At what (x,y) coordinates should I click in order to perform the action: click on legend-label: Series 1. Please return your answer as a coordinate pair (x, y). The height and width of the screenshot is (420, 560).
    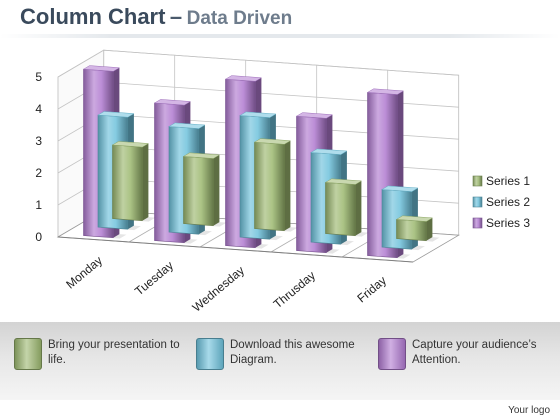
    Looking at the image, I should click on (508, 181).